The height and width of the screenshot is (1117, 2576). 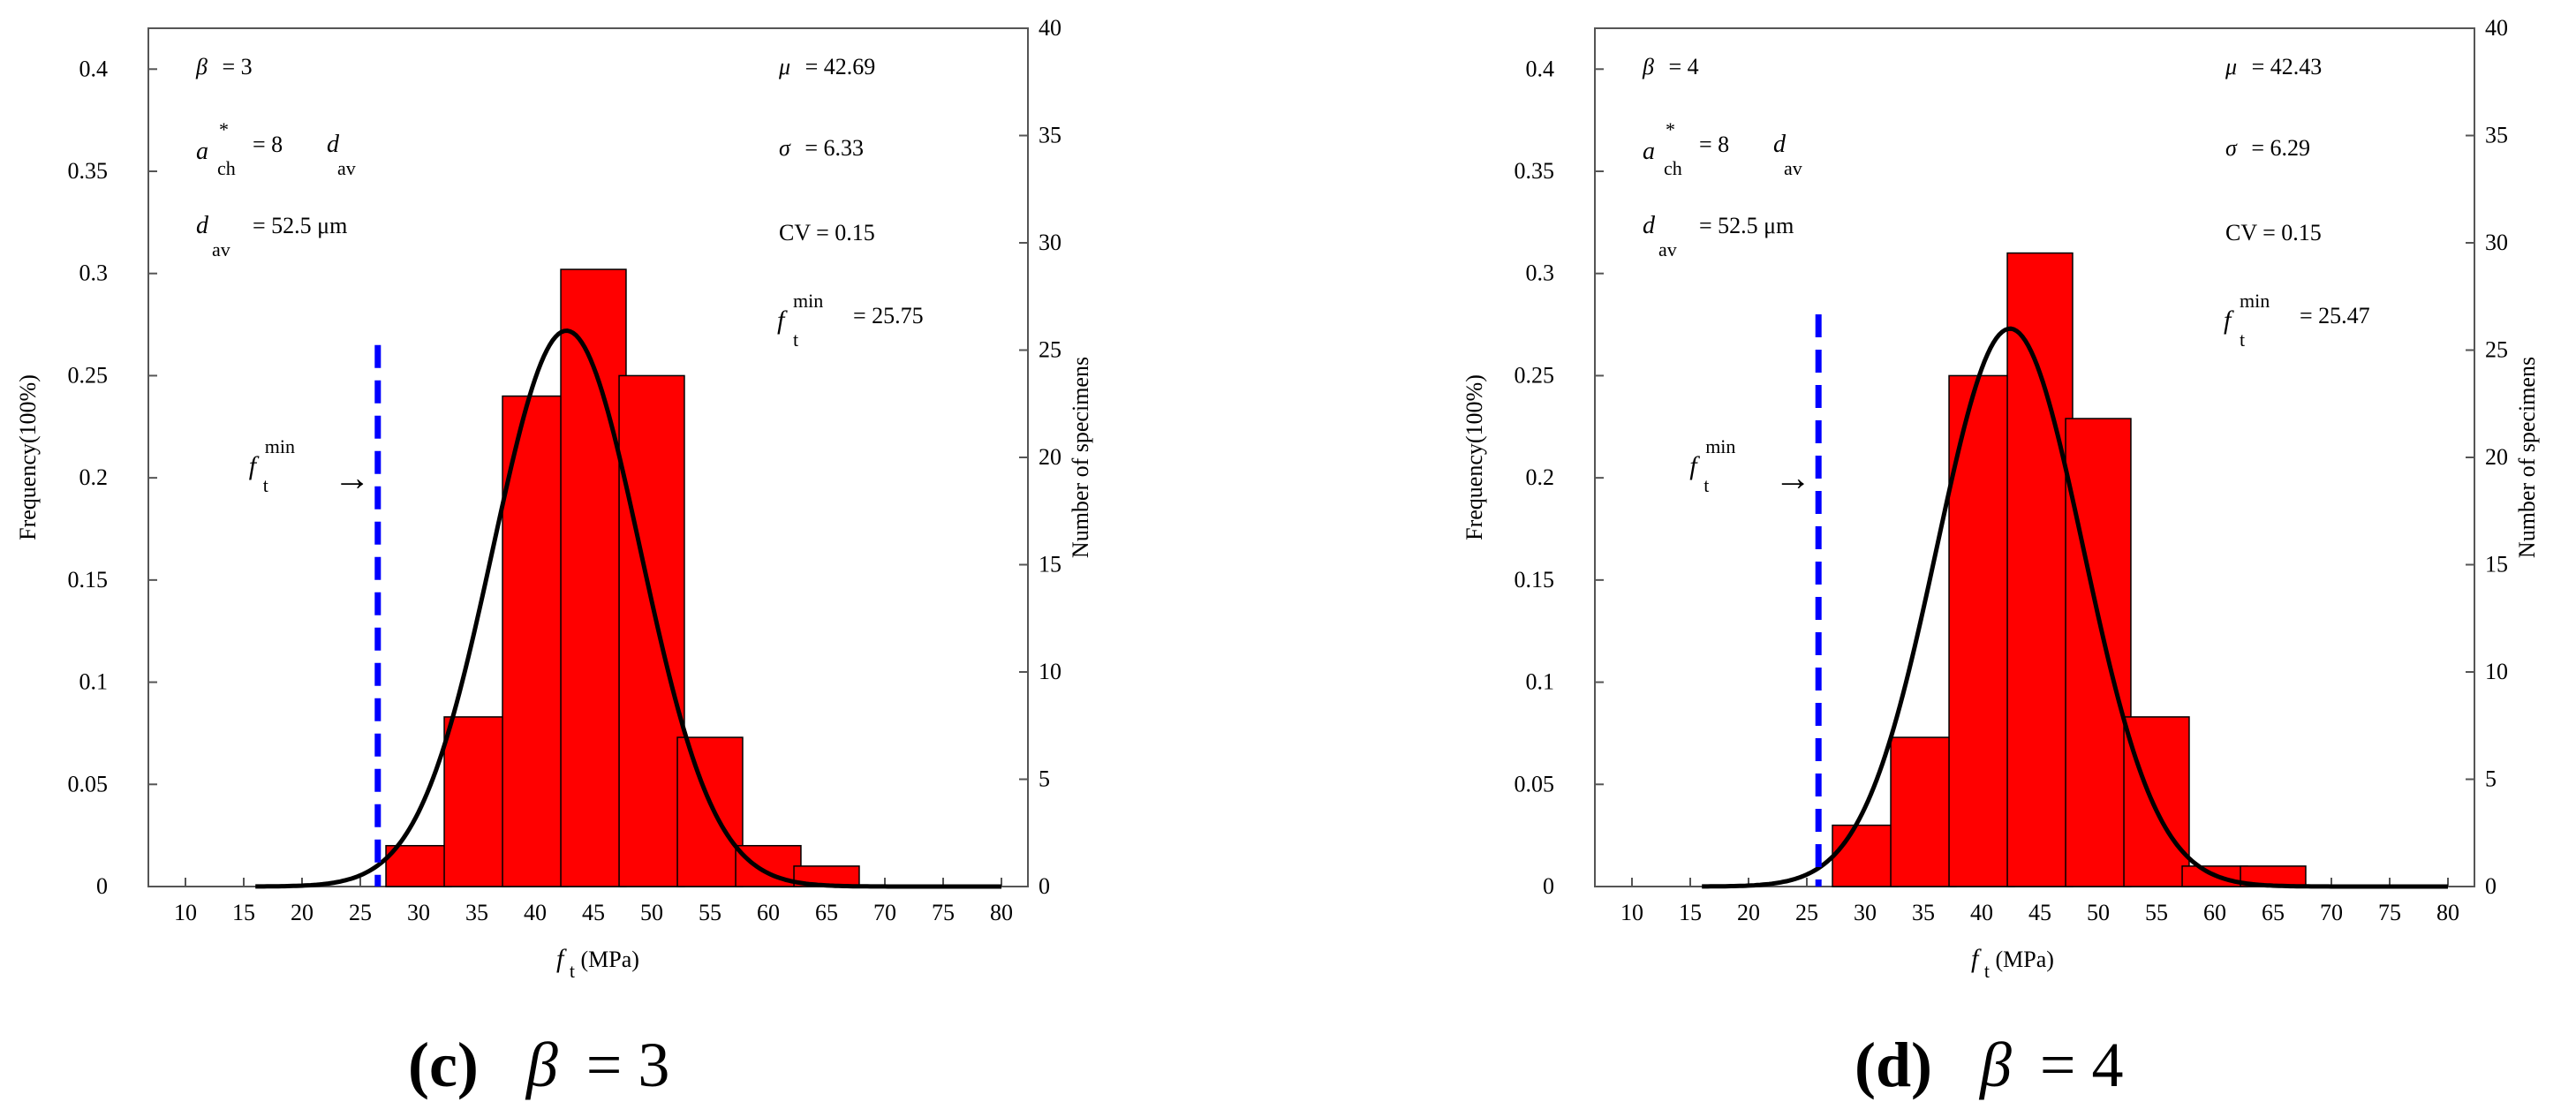 What do you see at coordinates (300, 226) in the screenshot?
I see `dav-value: = 52.5 μm` at bounding box center [300, 226].